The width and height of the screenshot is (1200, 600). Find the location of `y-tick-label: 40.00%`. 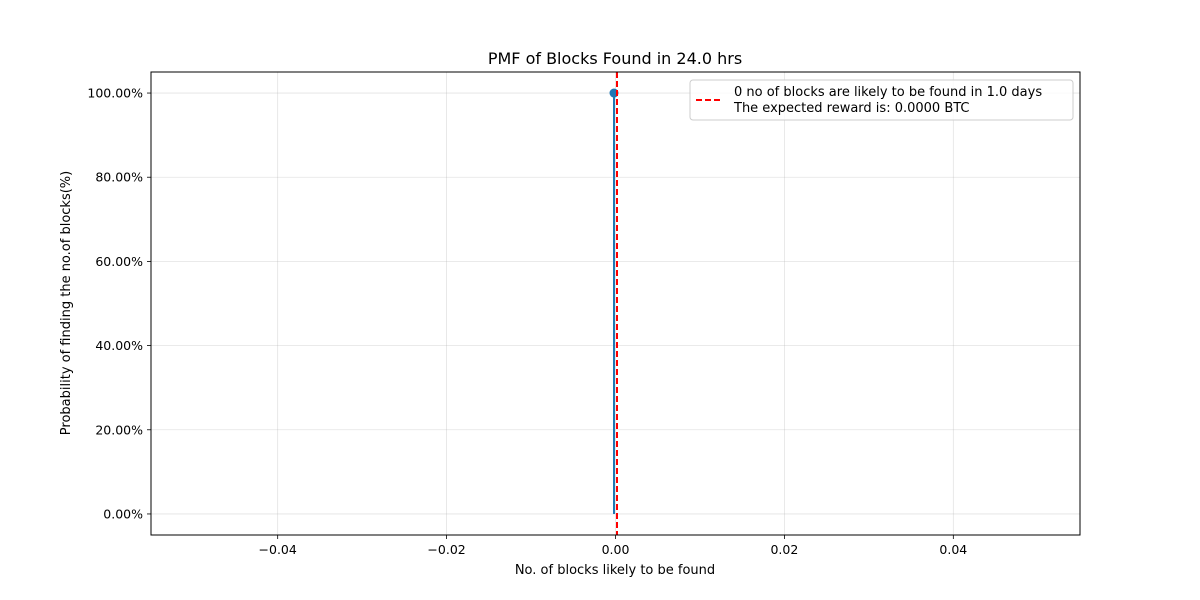

y-tick-label: 40.00% is located at coordinates (119, 345).